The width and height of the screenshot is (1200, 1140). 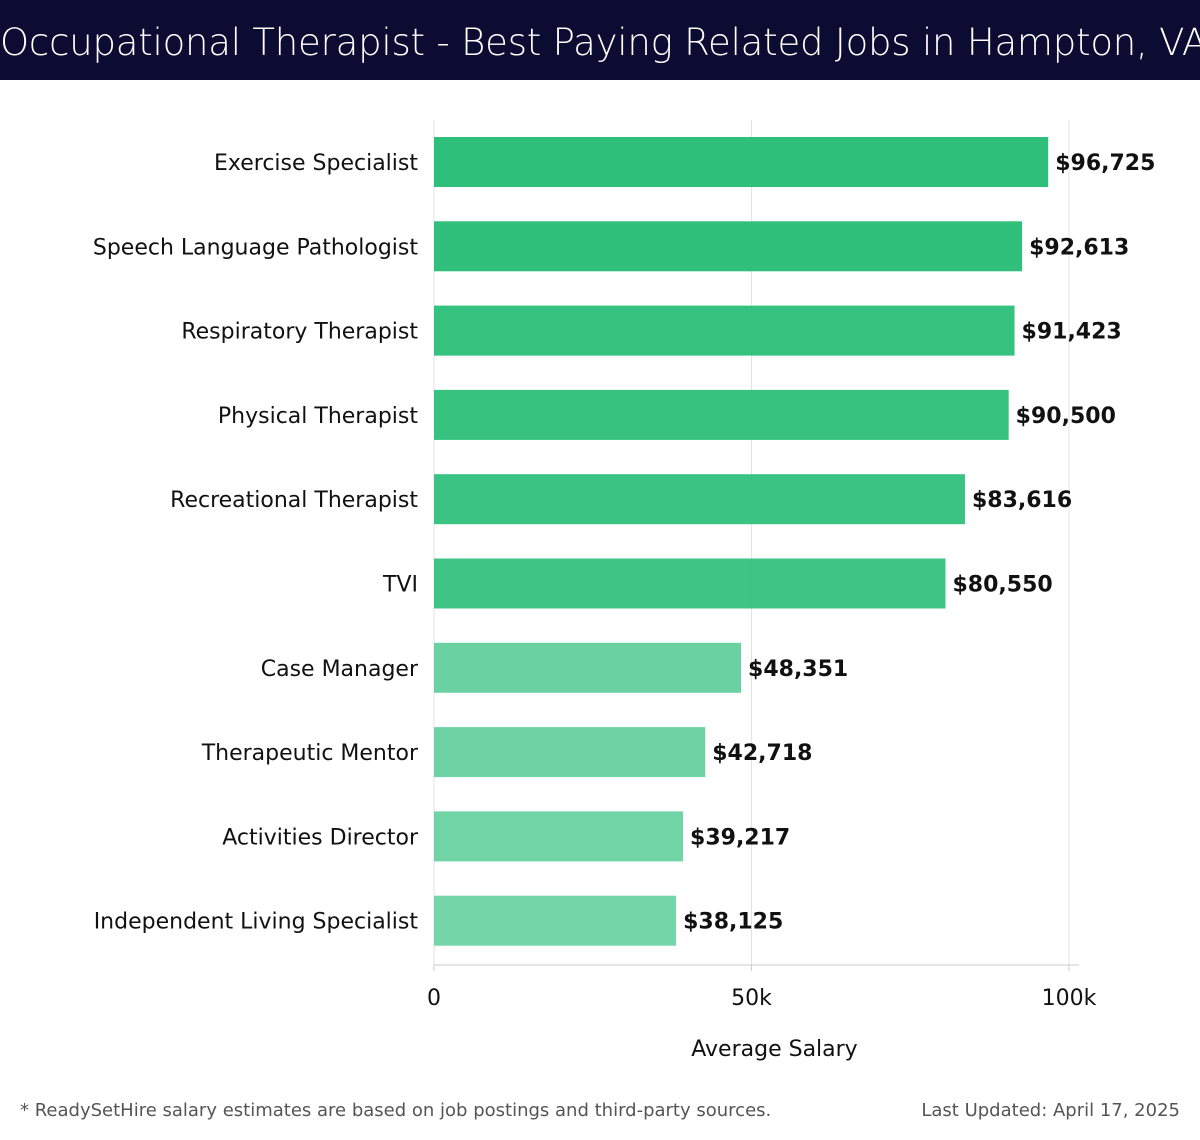 I want to click on category-label: Recreational Therapist, so click(x=294, y=500).